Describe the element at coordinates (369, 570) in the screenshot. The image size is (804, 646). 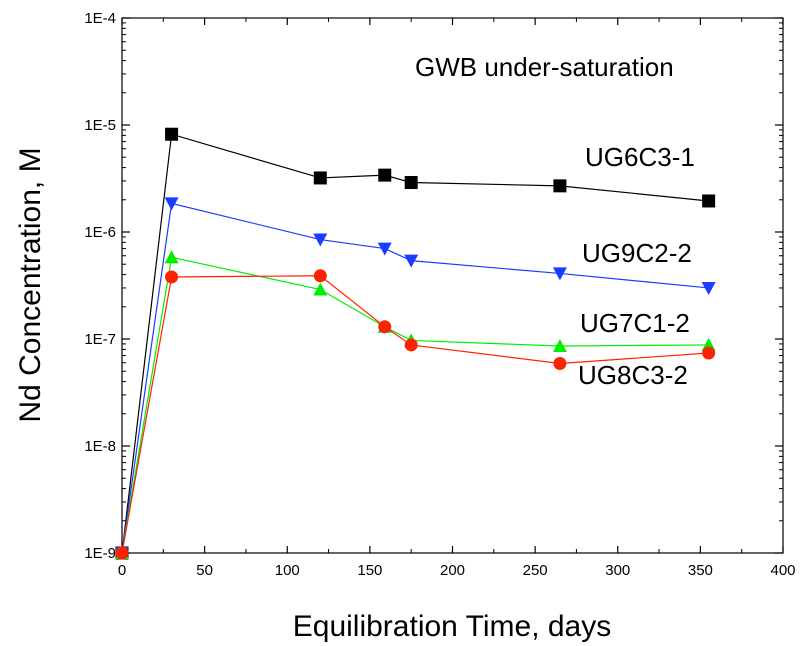
I see `x-tick-label: 150` at that location.